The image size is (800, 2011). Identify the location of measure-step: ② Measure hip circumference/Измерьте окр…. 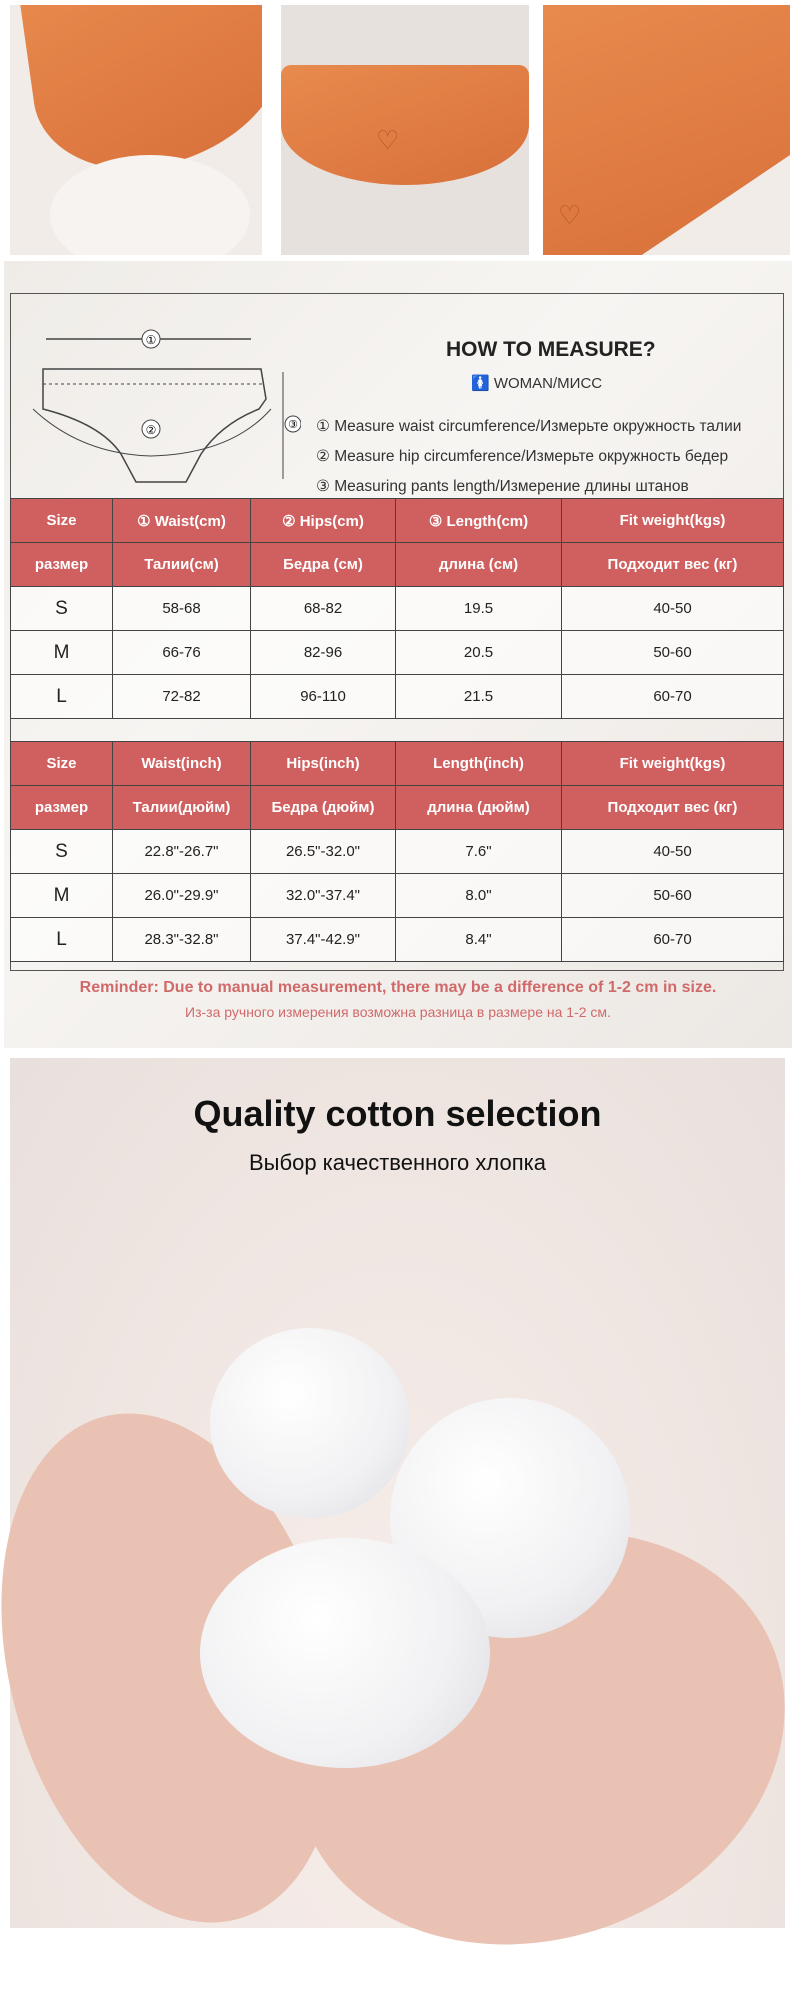
(522, 456).